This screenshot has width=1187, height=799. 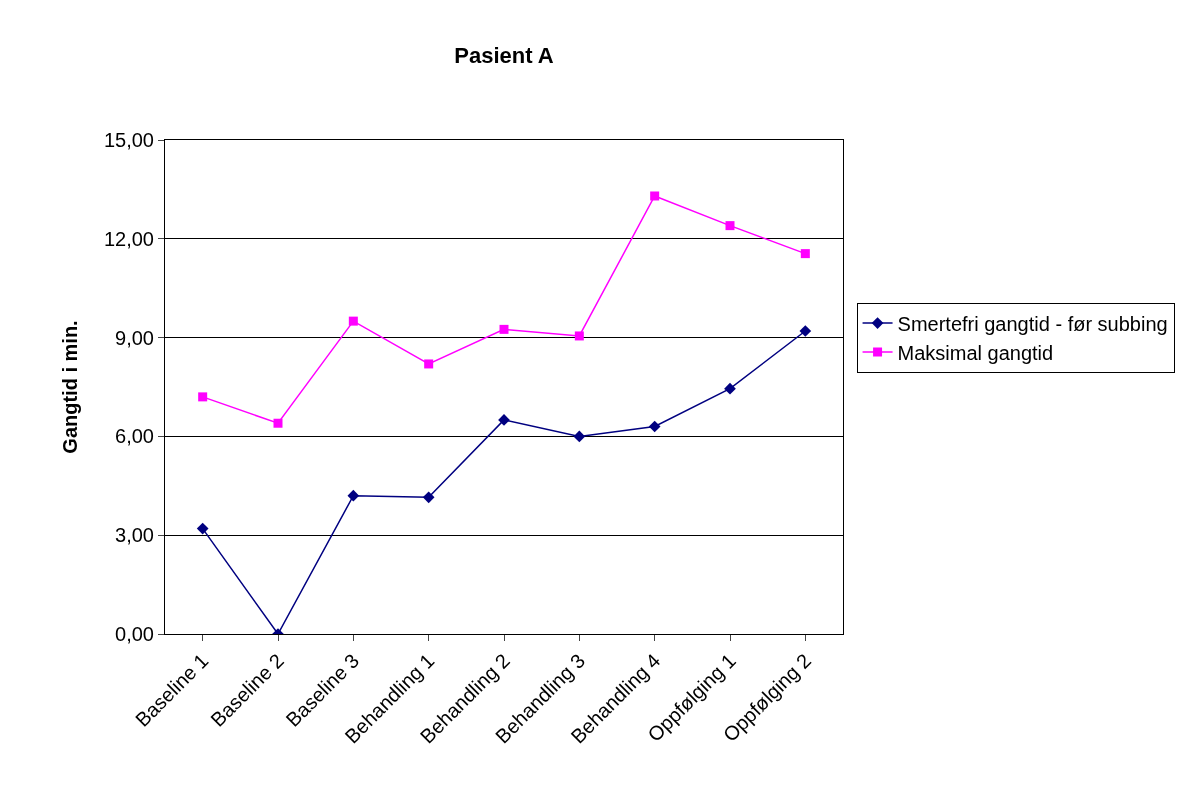 What do you see at coordinates (1032, 323) in the screenshot?
I see `legend-label: Smertefri gangtid - før subbing` at bounding box center [1032, 323].